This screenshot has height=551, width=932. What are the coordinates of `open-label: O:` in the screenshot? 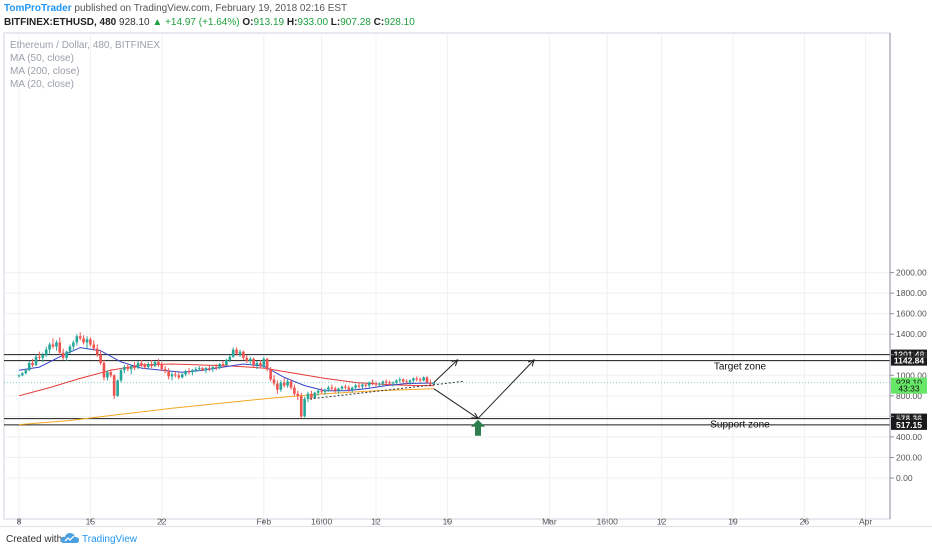 It's located at (248, 22).